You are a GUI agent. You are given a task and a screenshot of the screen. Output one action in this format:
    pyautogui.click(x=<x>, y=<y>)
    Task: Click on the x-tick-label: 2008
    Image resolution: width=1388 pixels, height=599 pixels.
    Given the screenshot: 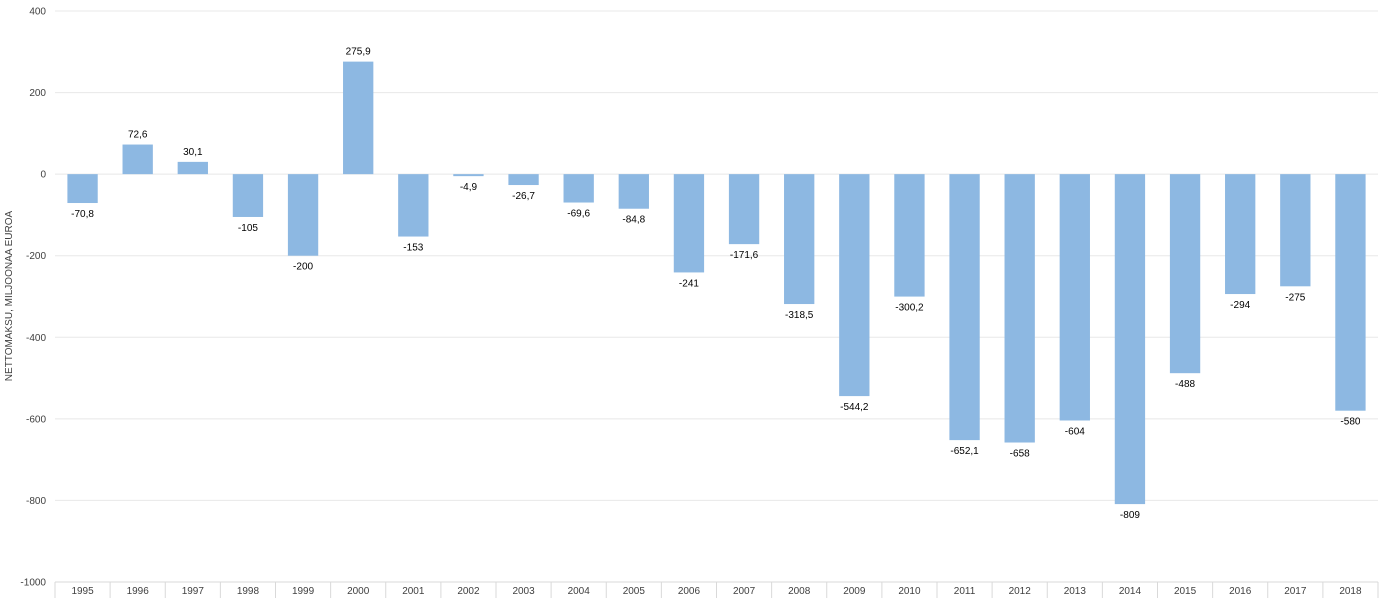 What is the action you would take?
    pyautogui.click(x=799, y=591)
    